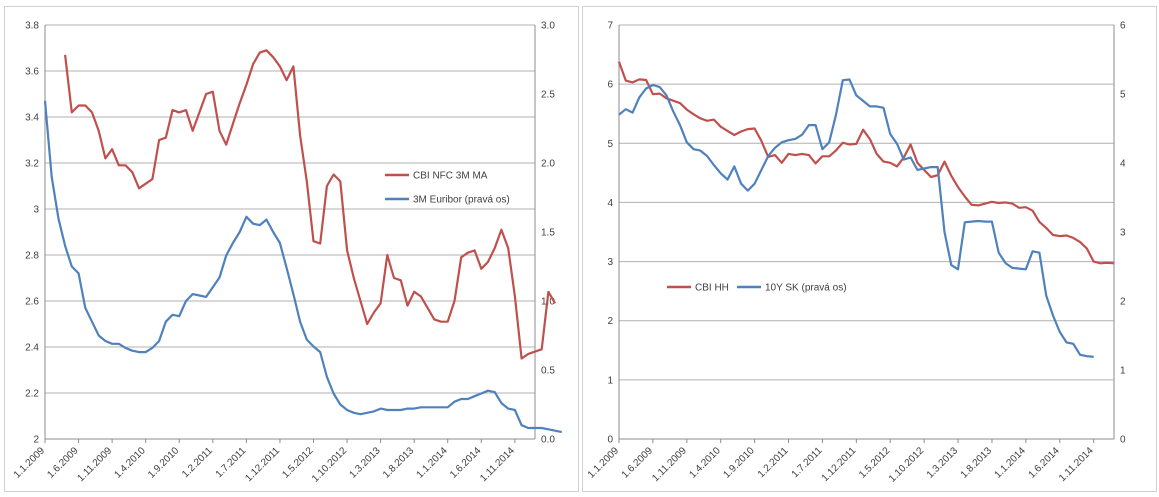  Describe the element at coordinates (461, 200) in the screenshot. I see `legend-label: 3M Euribor (pravá os)` at that location.